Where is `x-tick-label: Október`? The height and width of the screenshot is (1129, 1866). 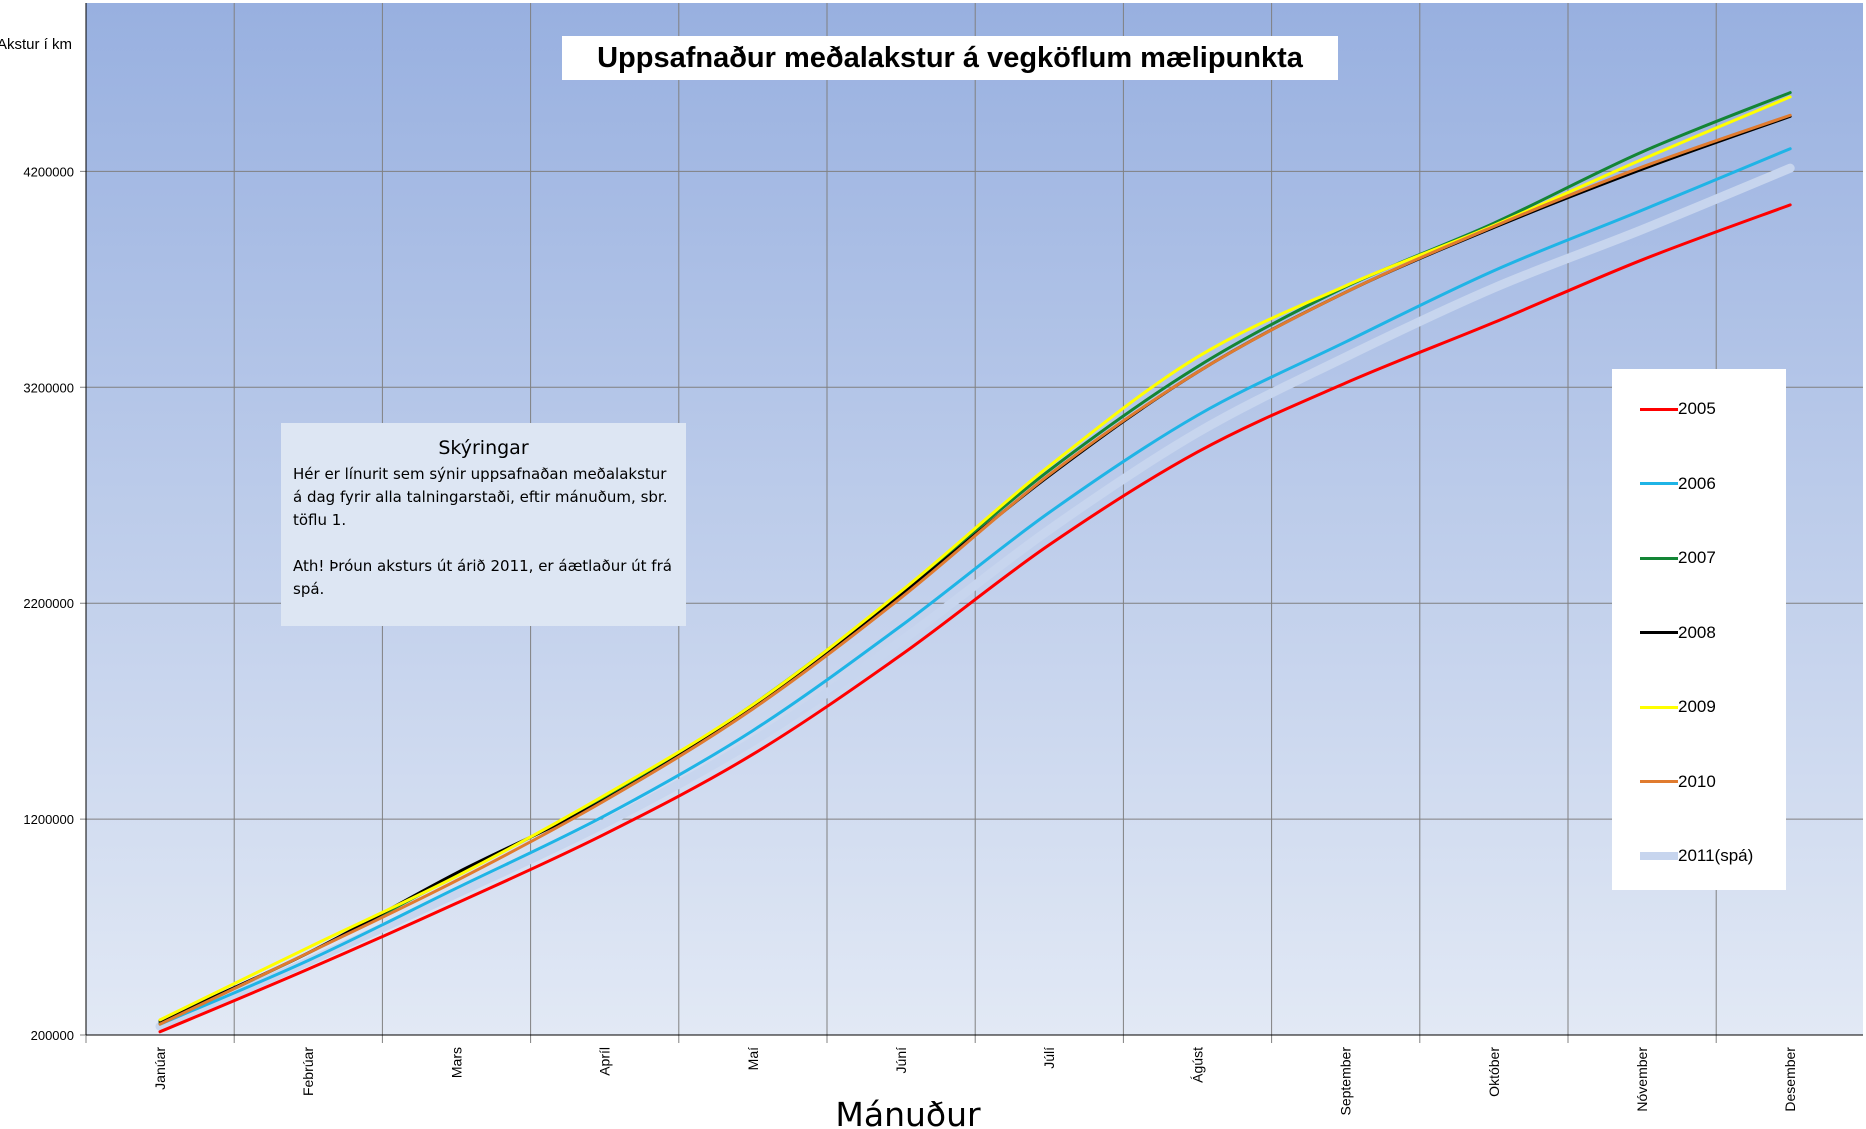 x-tick-label: Október is located at coordinates (1494, 1072).